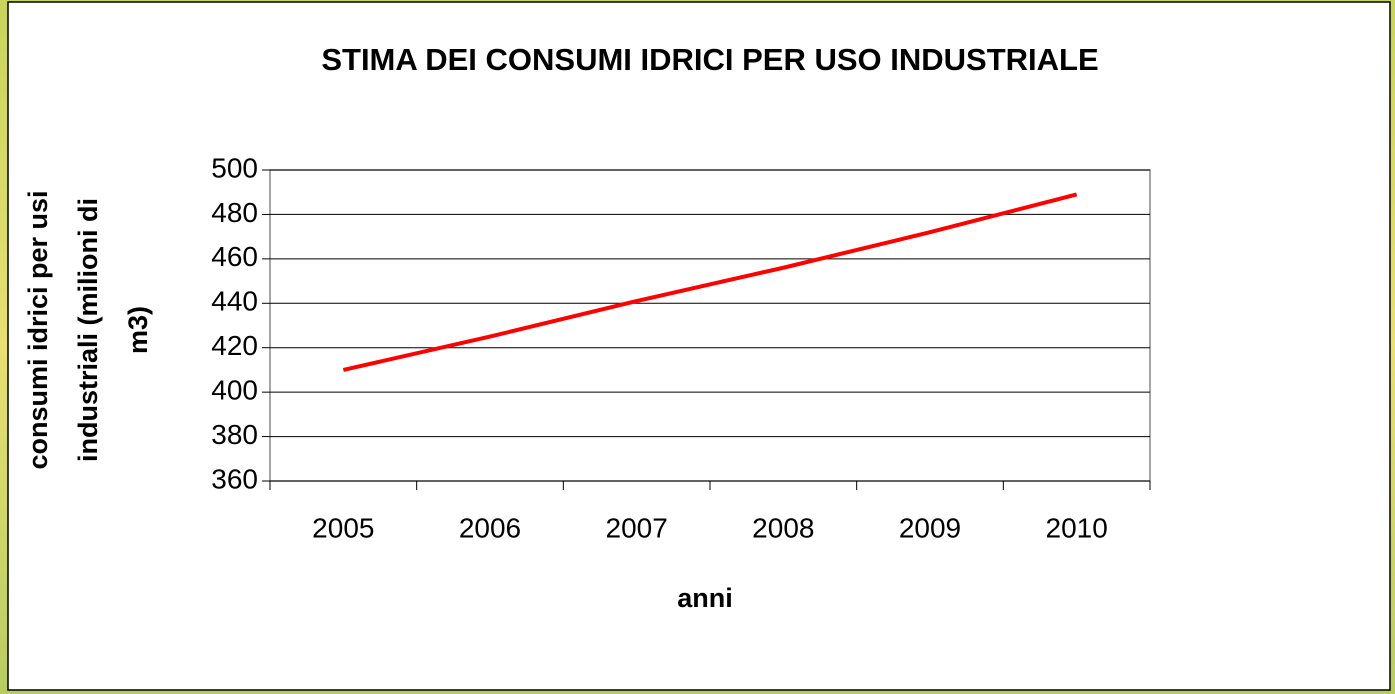 This screenshot has height=694, width=1395. I want to click on x-tick-label: 2008, so click(783, 527).